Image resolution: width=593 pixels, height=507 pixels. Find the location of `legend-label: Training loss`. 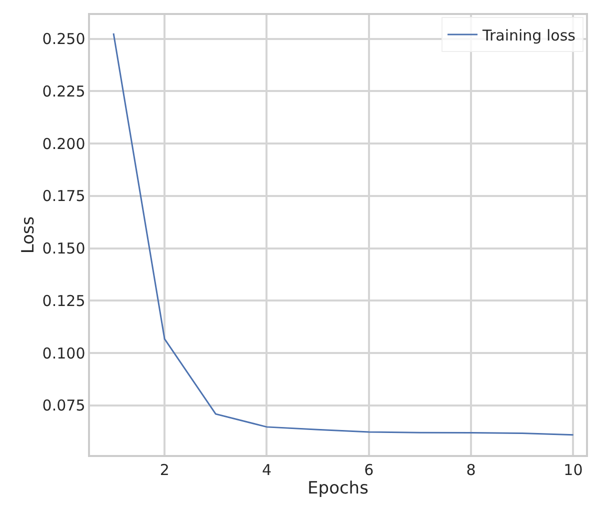

legend-label: Training loss is located at coordinates (529, 35).